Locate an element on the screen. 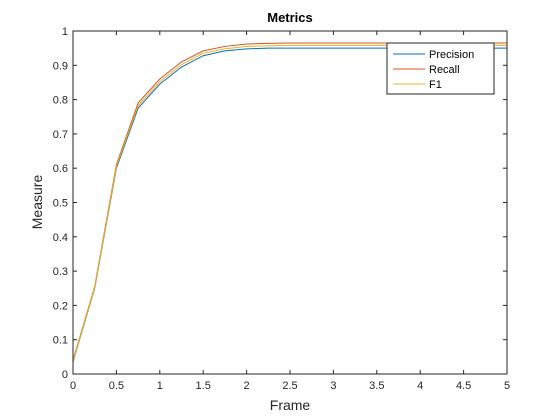 The height and width of the screenshot is (420, 560). x-tick-label: 0.5 is located at coordinates (116, 386).